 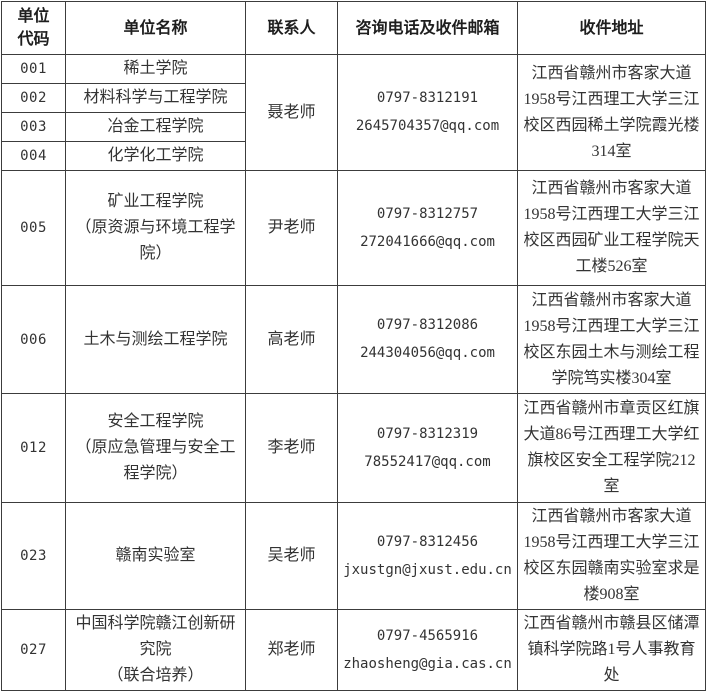 What do you see at coordinates (291, 28) in the screenshot?
I see `header-contact: 联系人` at bounding box center [291, 28].